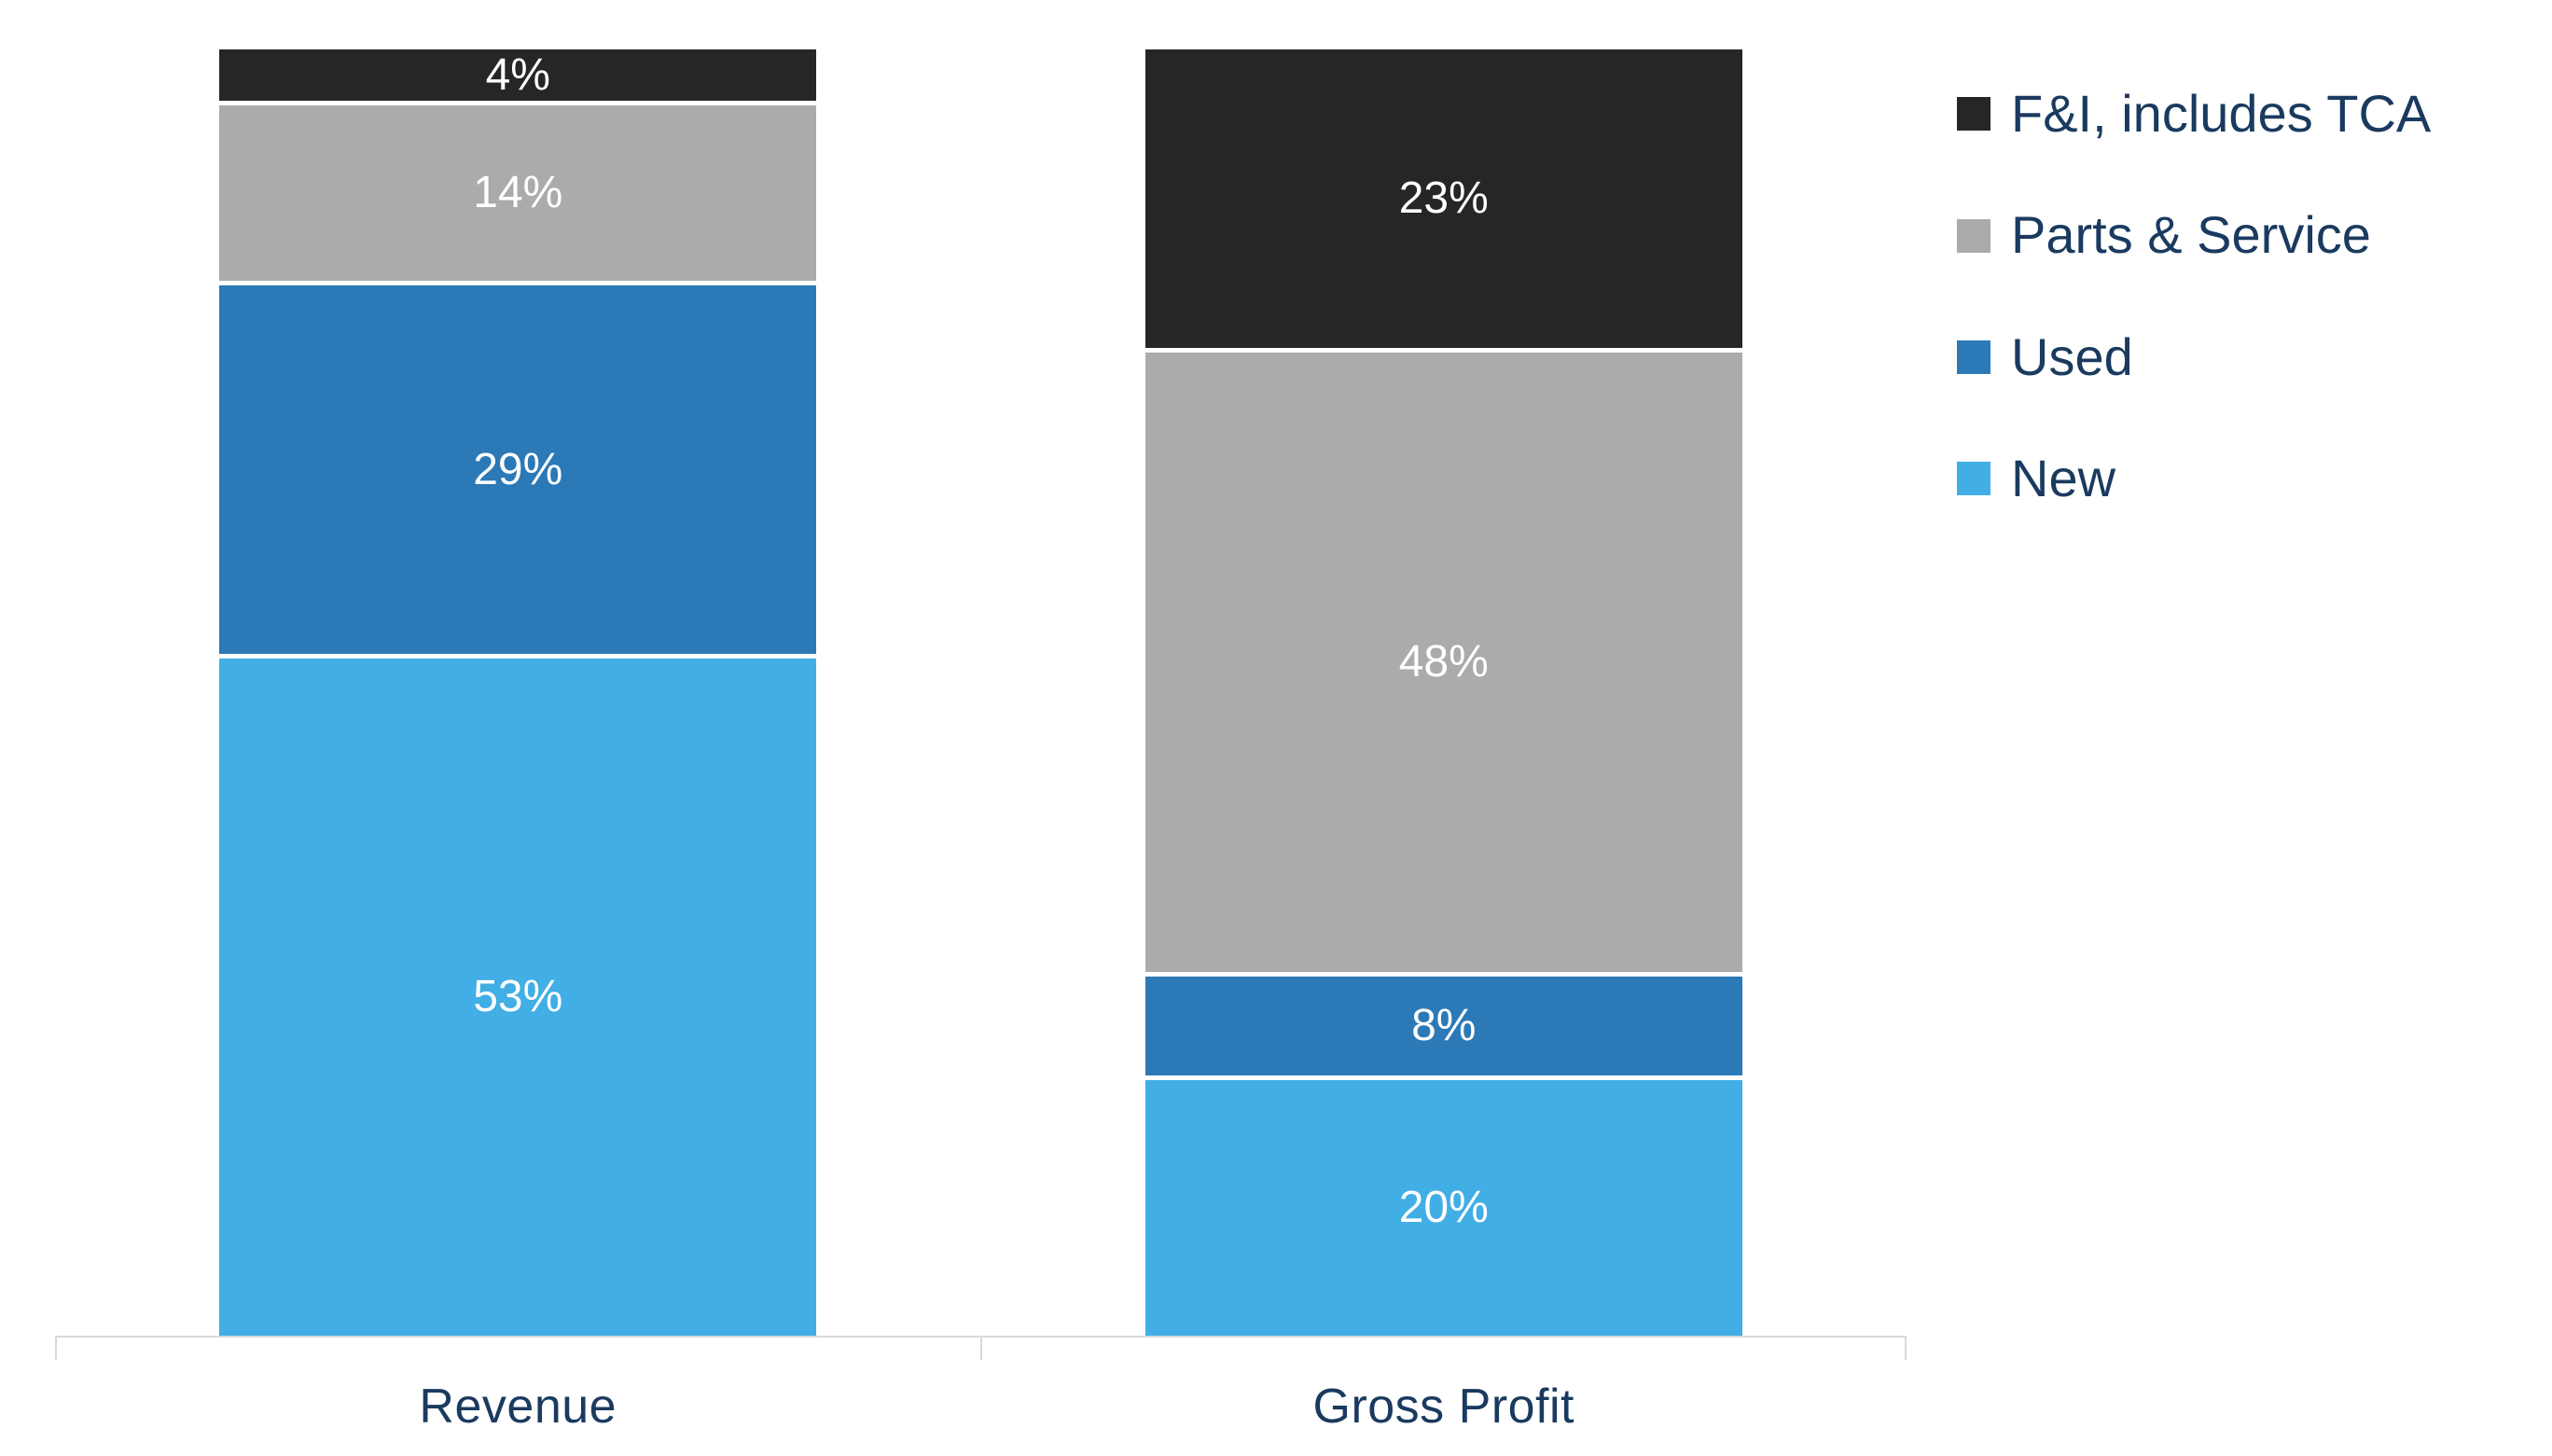 Image resolution: width=2552 pixels, height=1456 pixels. Describe the element at coordinates (2191, 235) in the screenshot. I see `legend-label: Parts & Service` at that location.